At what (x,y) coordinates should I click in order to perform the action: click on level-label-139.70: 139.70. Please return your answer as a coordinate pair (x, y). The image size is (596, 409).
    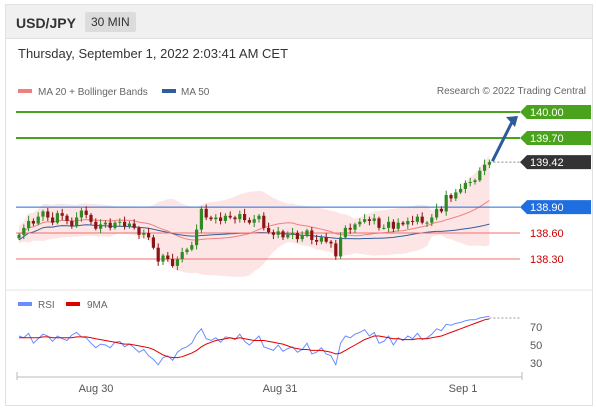
    Looking at the image, I should click on (547, 139).